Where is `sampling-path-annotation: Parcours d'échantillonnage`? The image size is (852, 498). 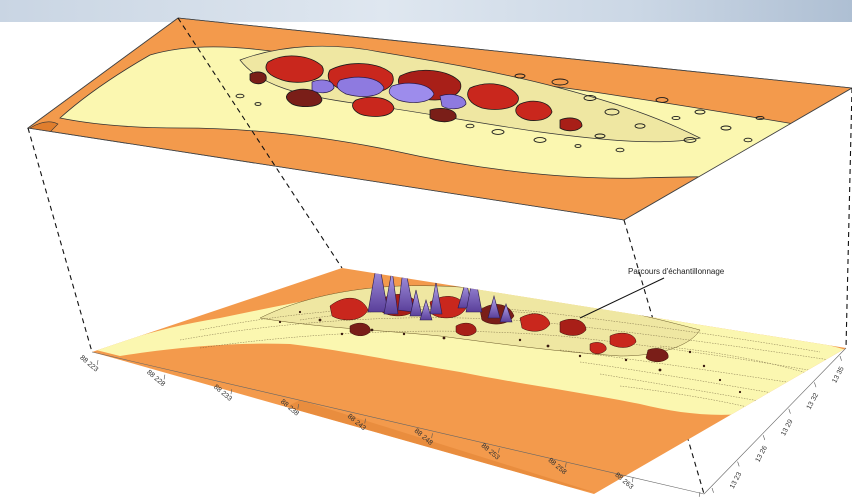
sampling-path-annotation: Parcours d'échantillonnage is located at coordinates (652, 293).